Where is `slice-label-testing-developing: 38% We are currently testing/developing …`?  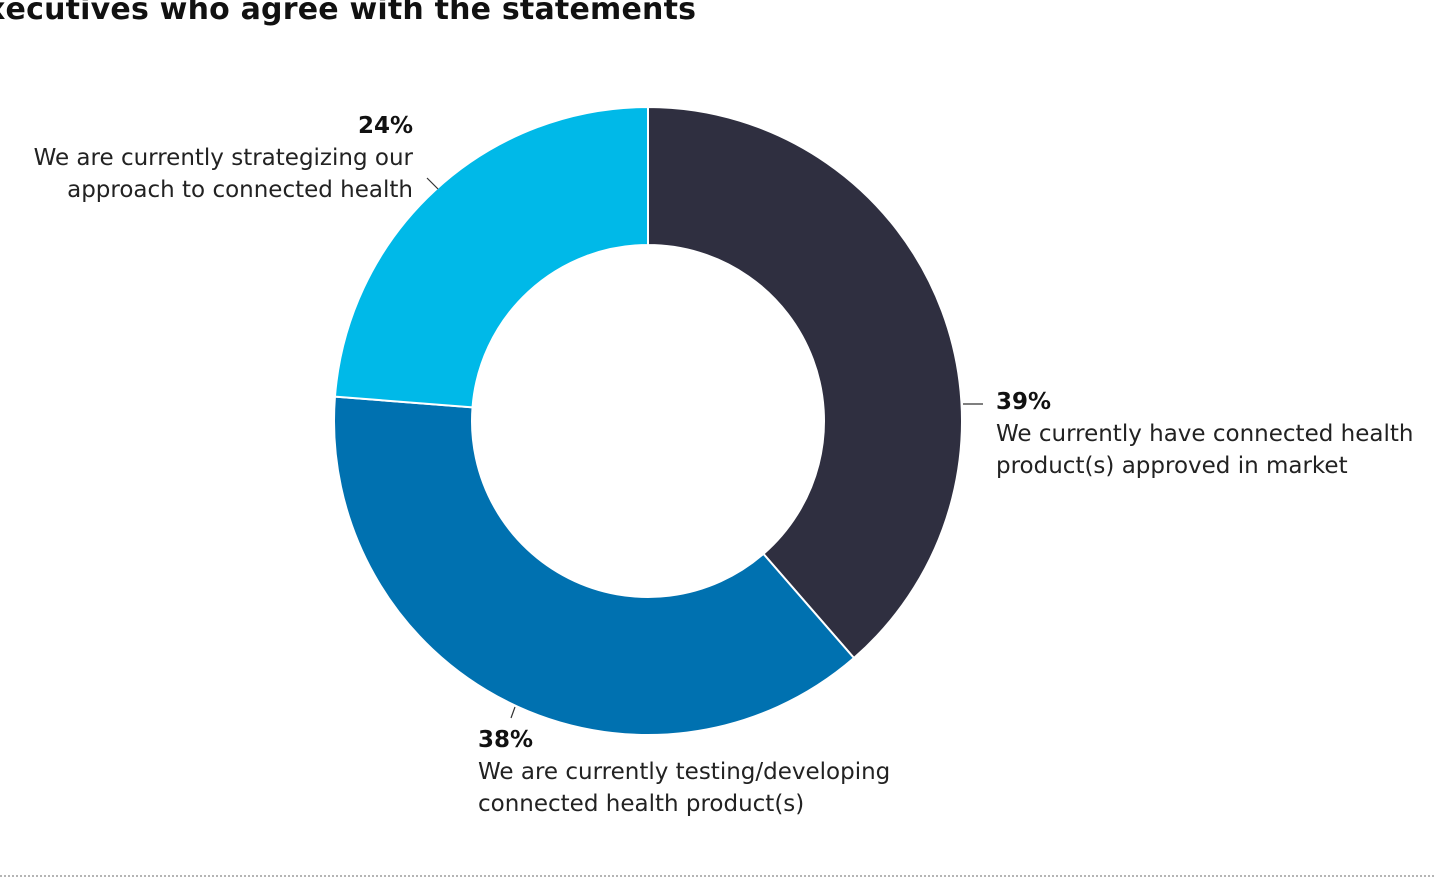 slice-label-testing-developing: 38% We are currently testing/developing … is located at coordinates (684, 772).